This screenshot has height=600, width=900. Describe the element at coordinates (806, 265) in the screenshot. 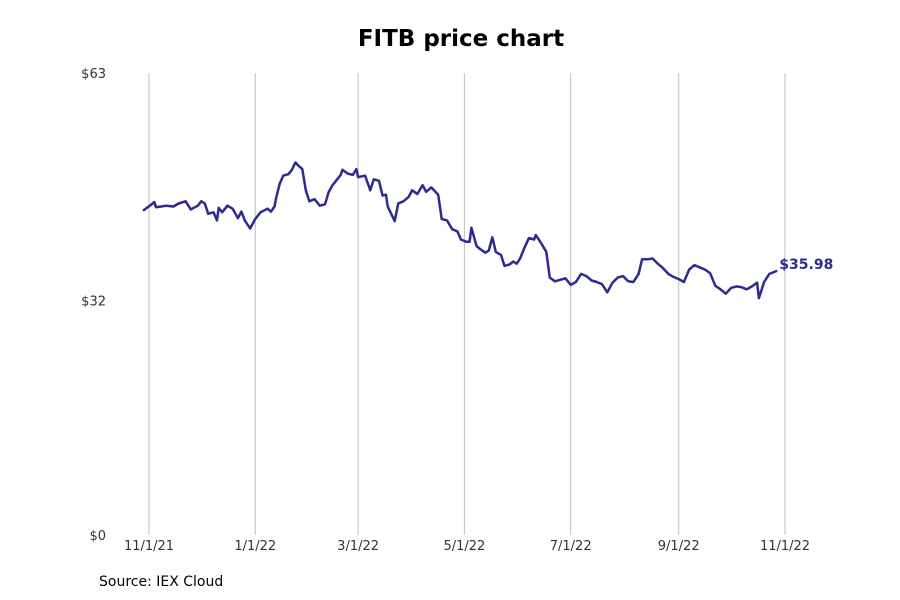

I see `last-price-label: $35.98` at that location.